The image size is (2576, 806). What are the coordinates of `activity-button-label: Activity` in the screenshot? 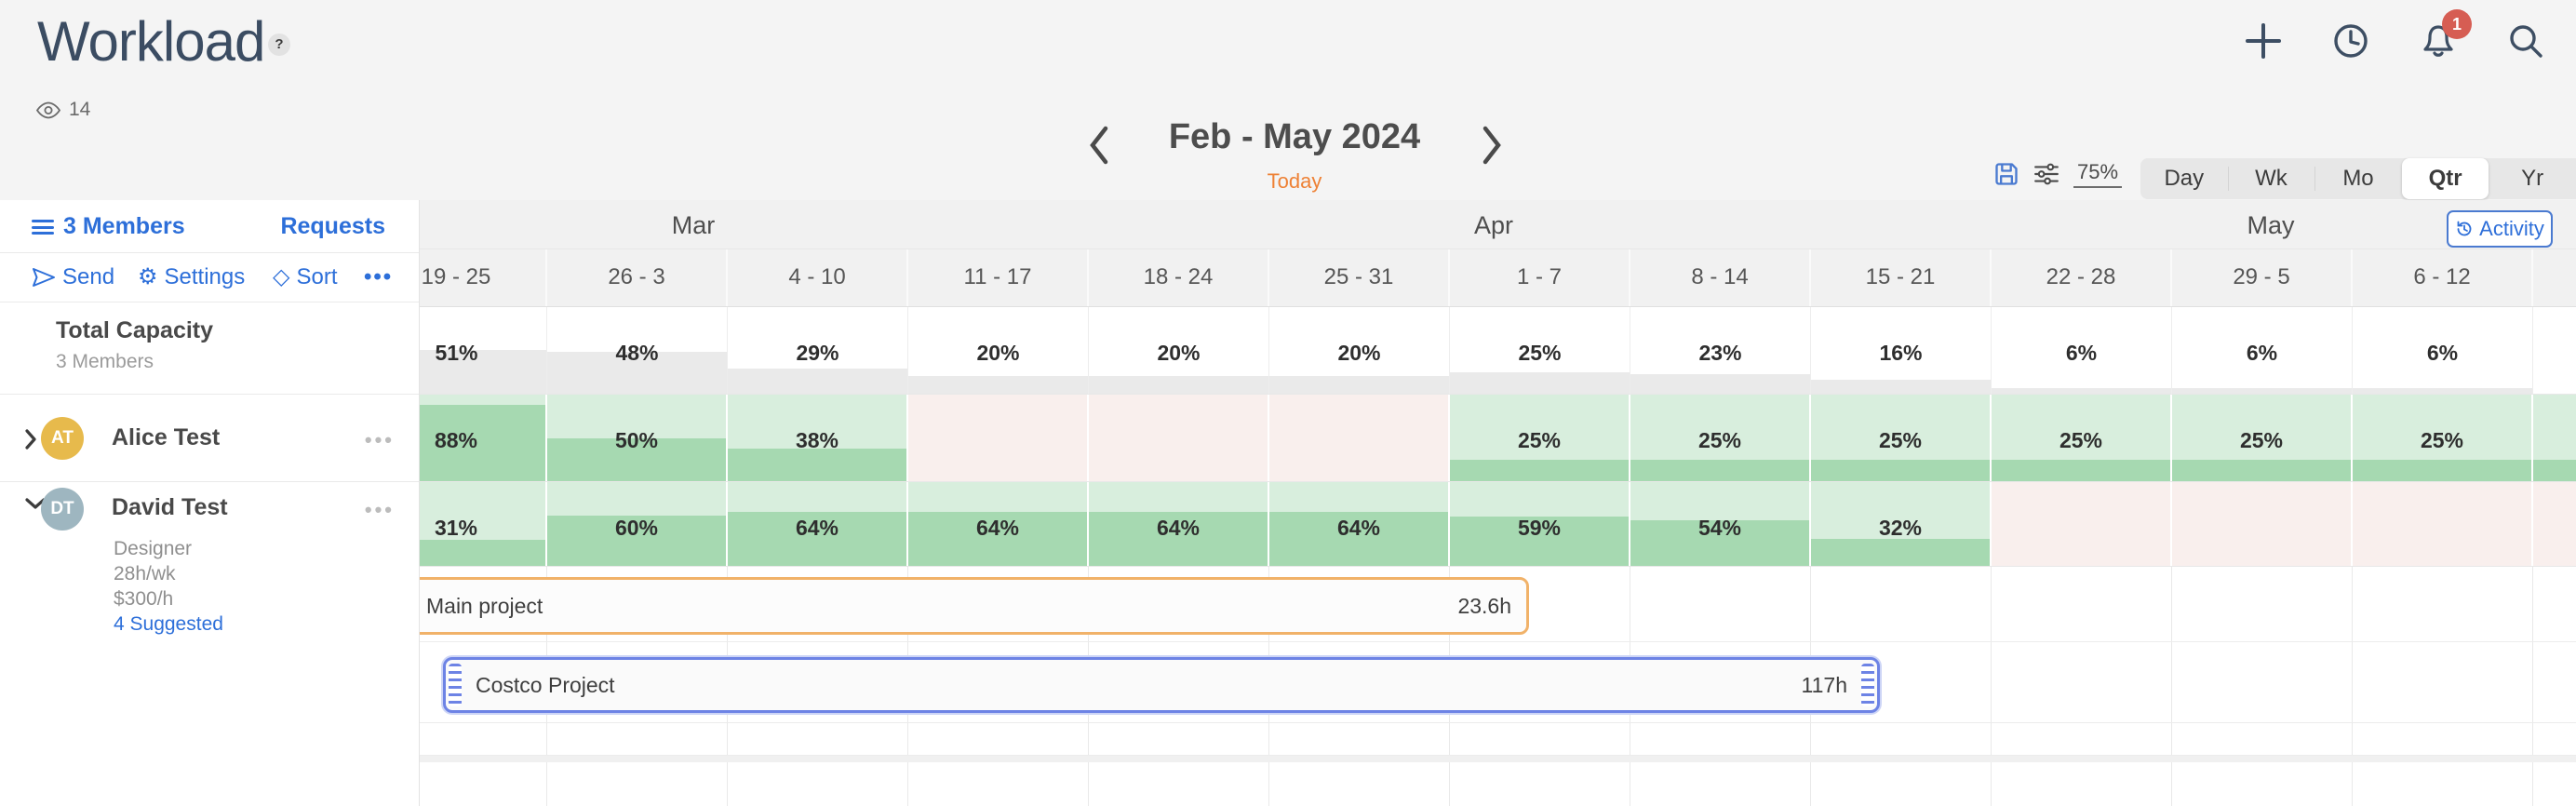 It's located at (2511, 228).